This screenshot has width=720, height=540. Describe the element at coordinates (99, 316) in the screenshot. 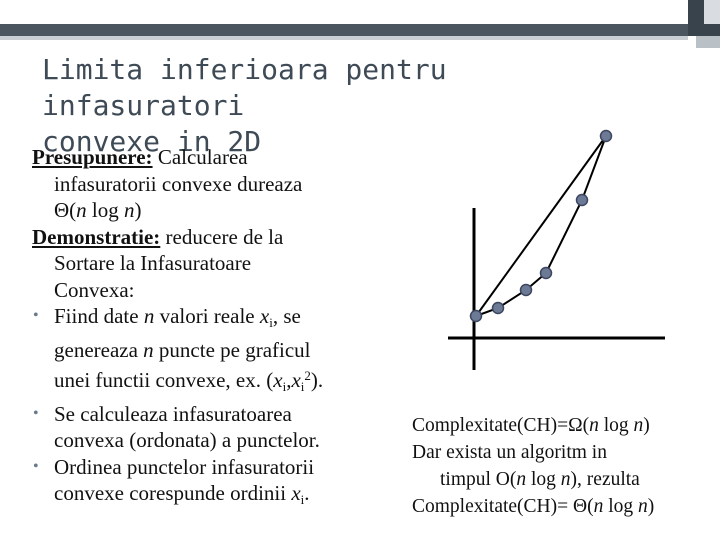

I see `b1-text: Fiind date` at that location.